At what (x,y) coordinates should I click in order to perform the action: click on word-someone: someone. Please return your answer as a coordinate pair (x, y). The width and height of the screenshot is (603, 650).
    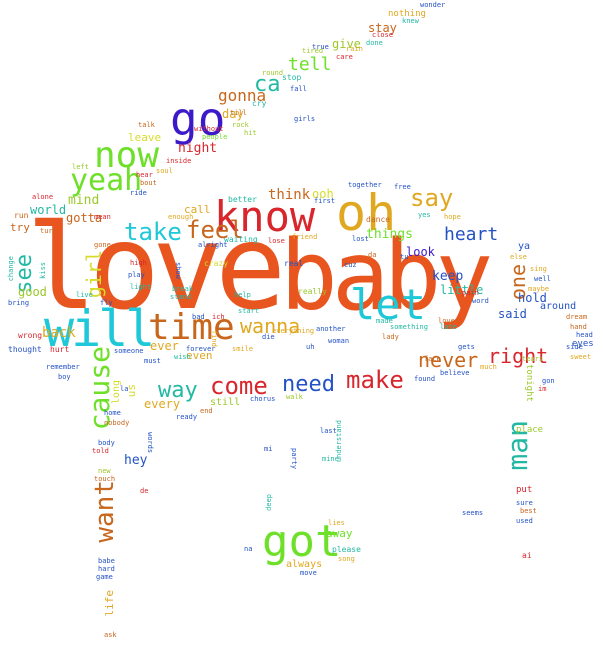
    Looking at the image, I should click on (129, 351).